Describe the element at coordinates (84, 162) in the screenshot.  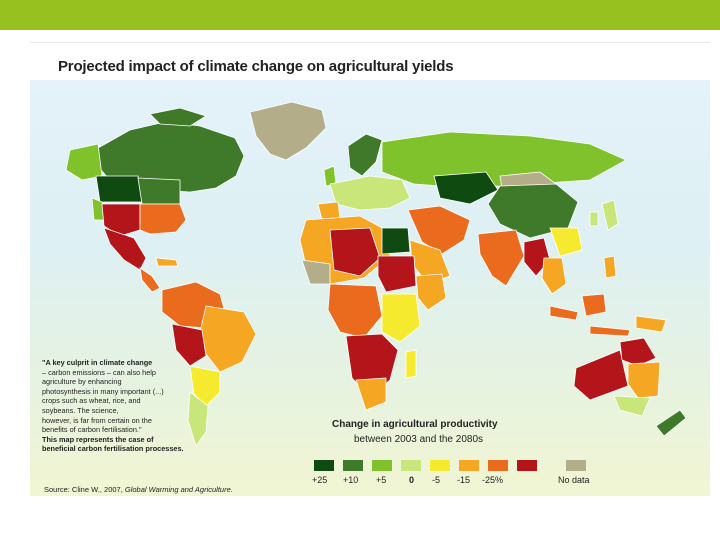
I see `alaska` at that location.